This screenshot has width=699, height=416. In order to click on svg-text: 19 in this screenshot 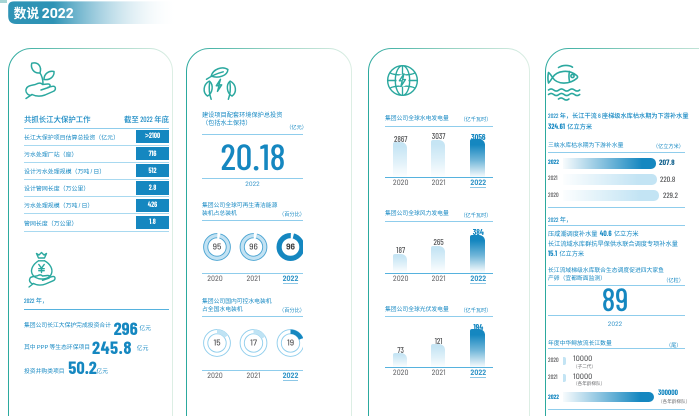, I will do `click(290, 342)`.